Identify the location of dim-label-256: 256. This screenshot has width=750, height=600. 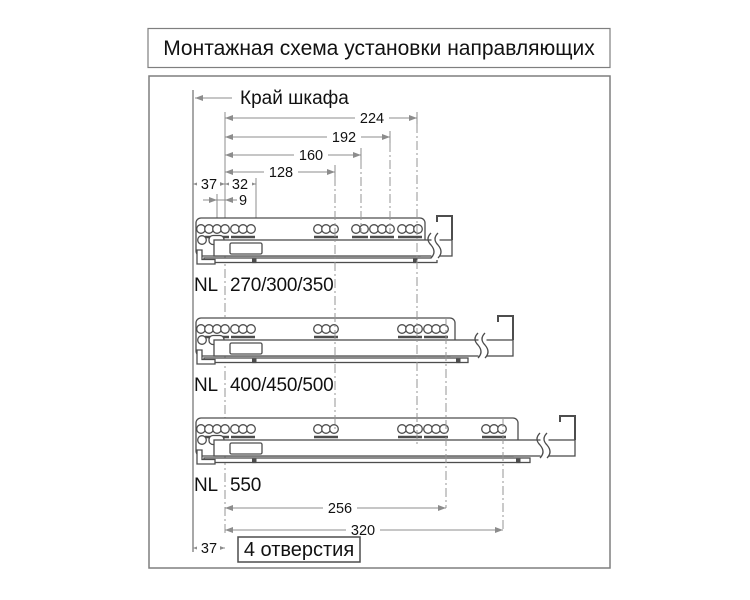
(340, 509).